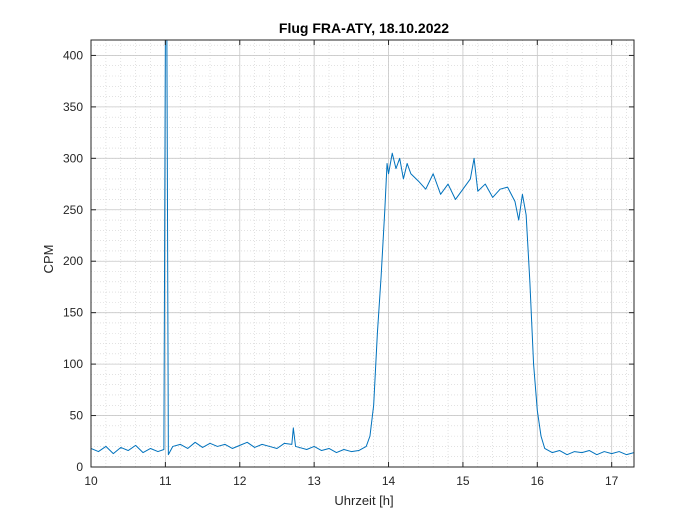  I want to click on y-tick-label: 350, so click(73, 107).